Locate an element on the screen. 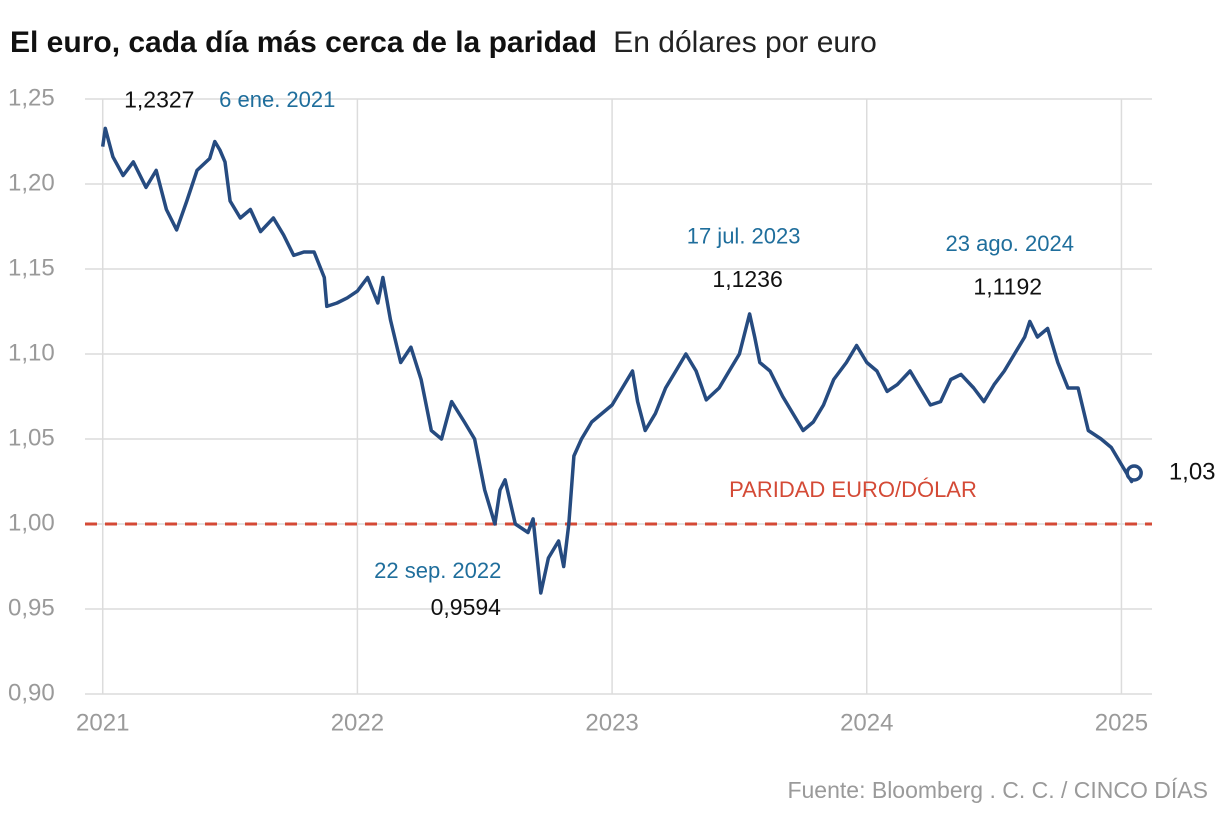 This screenshot has width=1220, height=820. date-annotation: 23 ago. 2024 is located at coordinates (1010, 243).